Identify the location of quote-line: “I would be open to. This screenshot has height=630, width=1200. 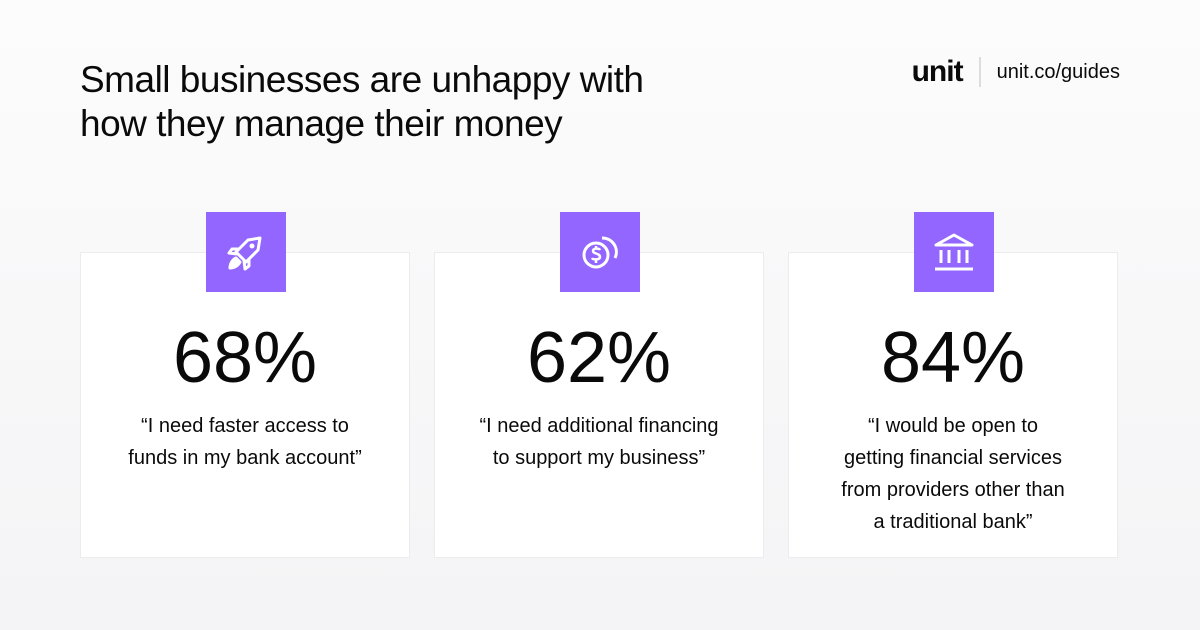
(953, 426).